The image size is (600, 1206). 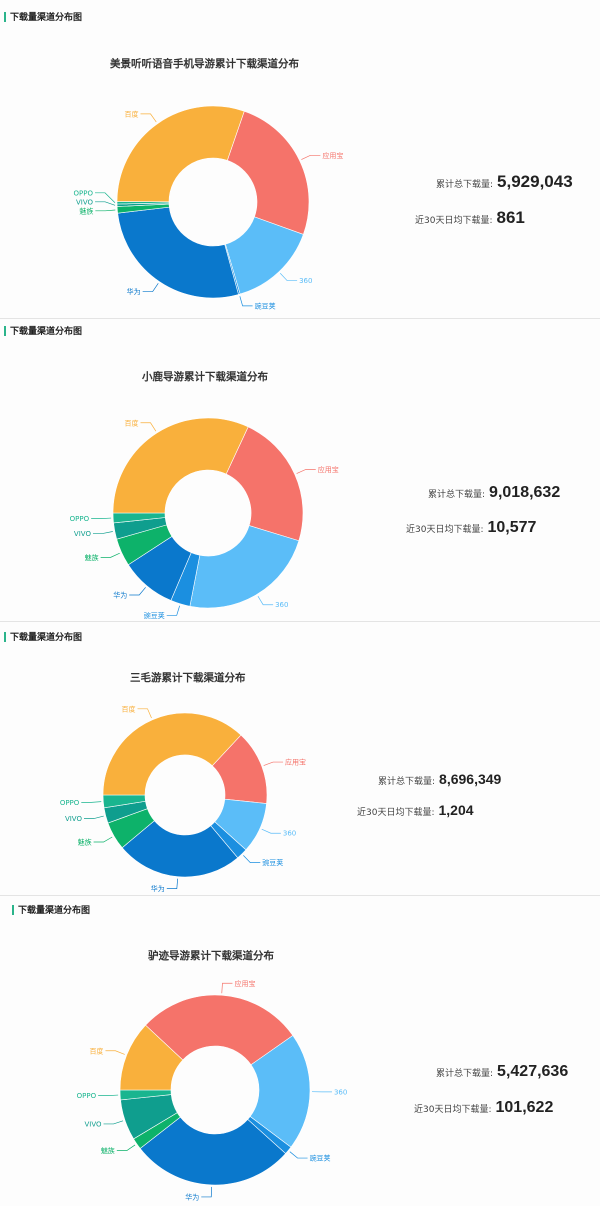 I want to click on chart-title: 小鹿导游累计下载渠道分布, so click(x=205, y=377).